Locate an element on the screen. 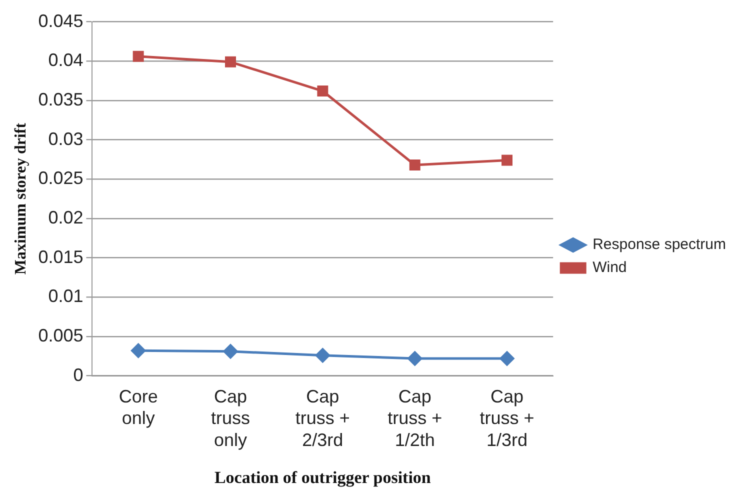 The image size is (752, 501). y-tick-label: 0.025 is located at coordinates (61, 178).